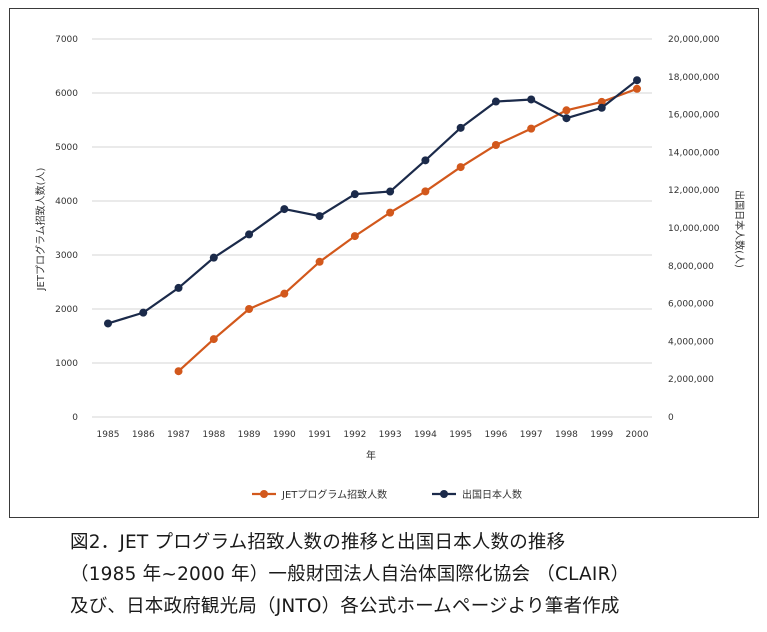 This screenshot has height=632, width=767. Describe the element at coordinates (319, 435) in the screenshot. I see `x-tick-label: 1991` at that location.